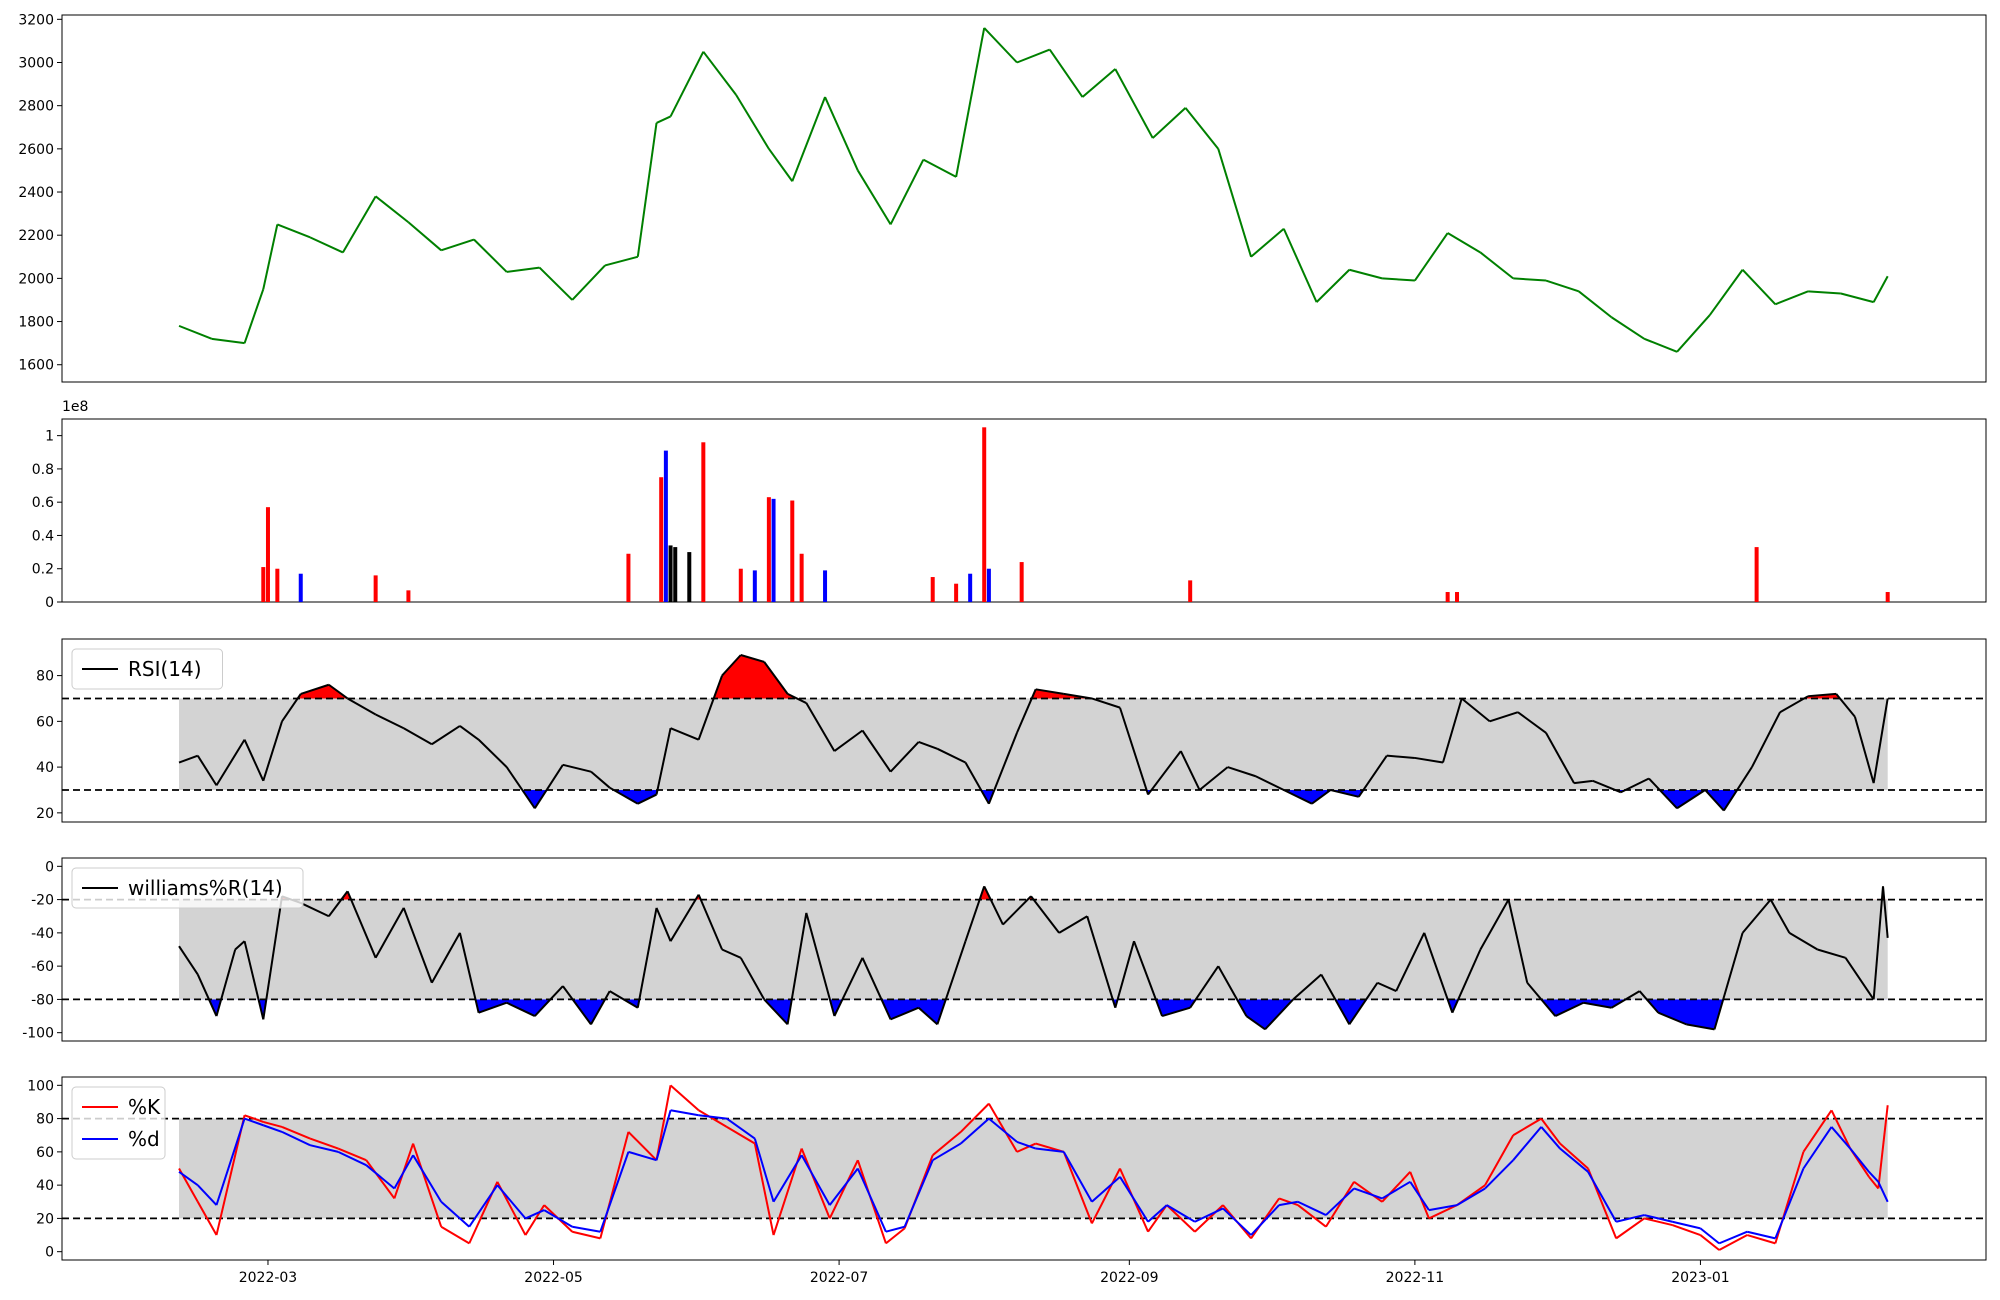  Describe the element at coordinates (144, 1139) in the screenshot. I see `legend-label: %d` at that location.